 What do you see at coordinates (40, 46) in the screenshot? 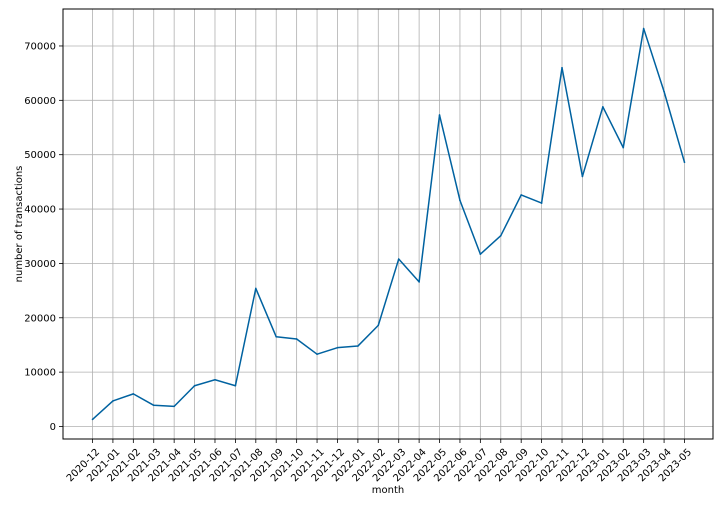
I see `y-tick-label: 70000` at bounding box center [40, 46].